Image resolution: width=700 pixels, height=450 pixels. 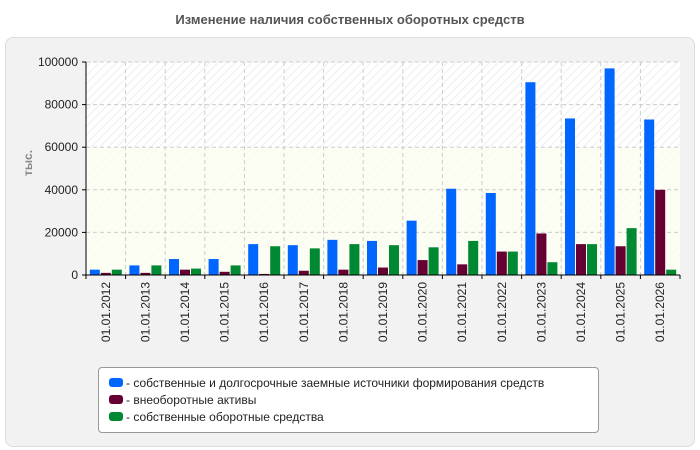 I want to click on y-tick-label: 60000, so click(x=62, y=147).